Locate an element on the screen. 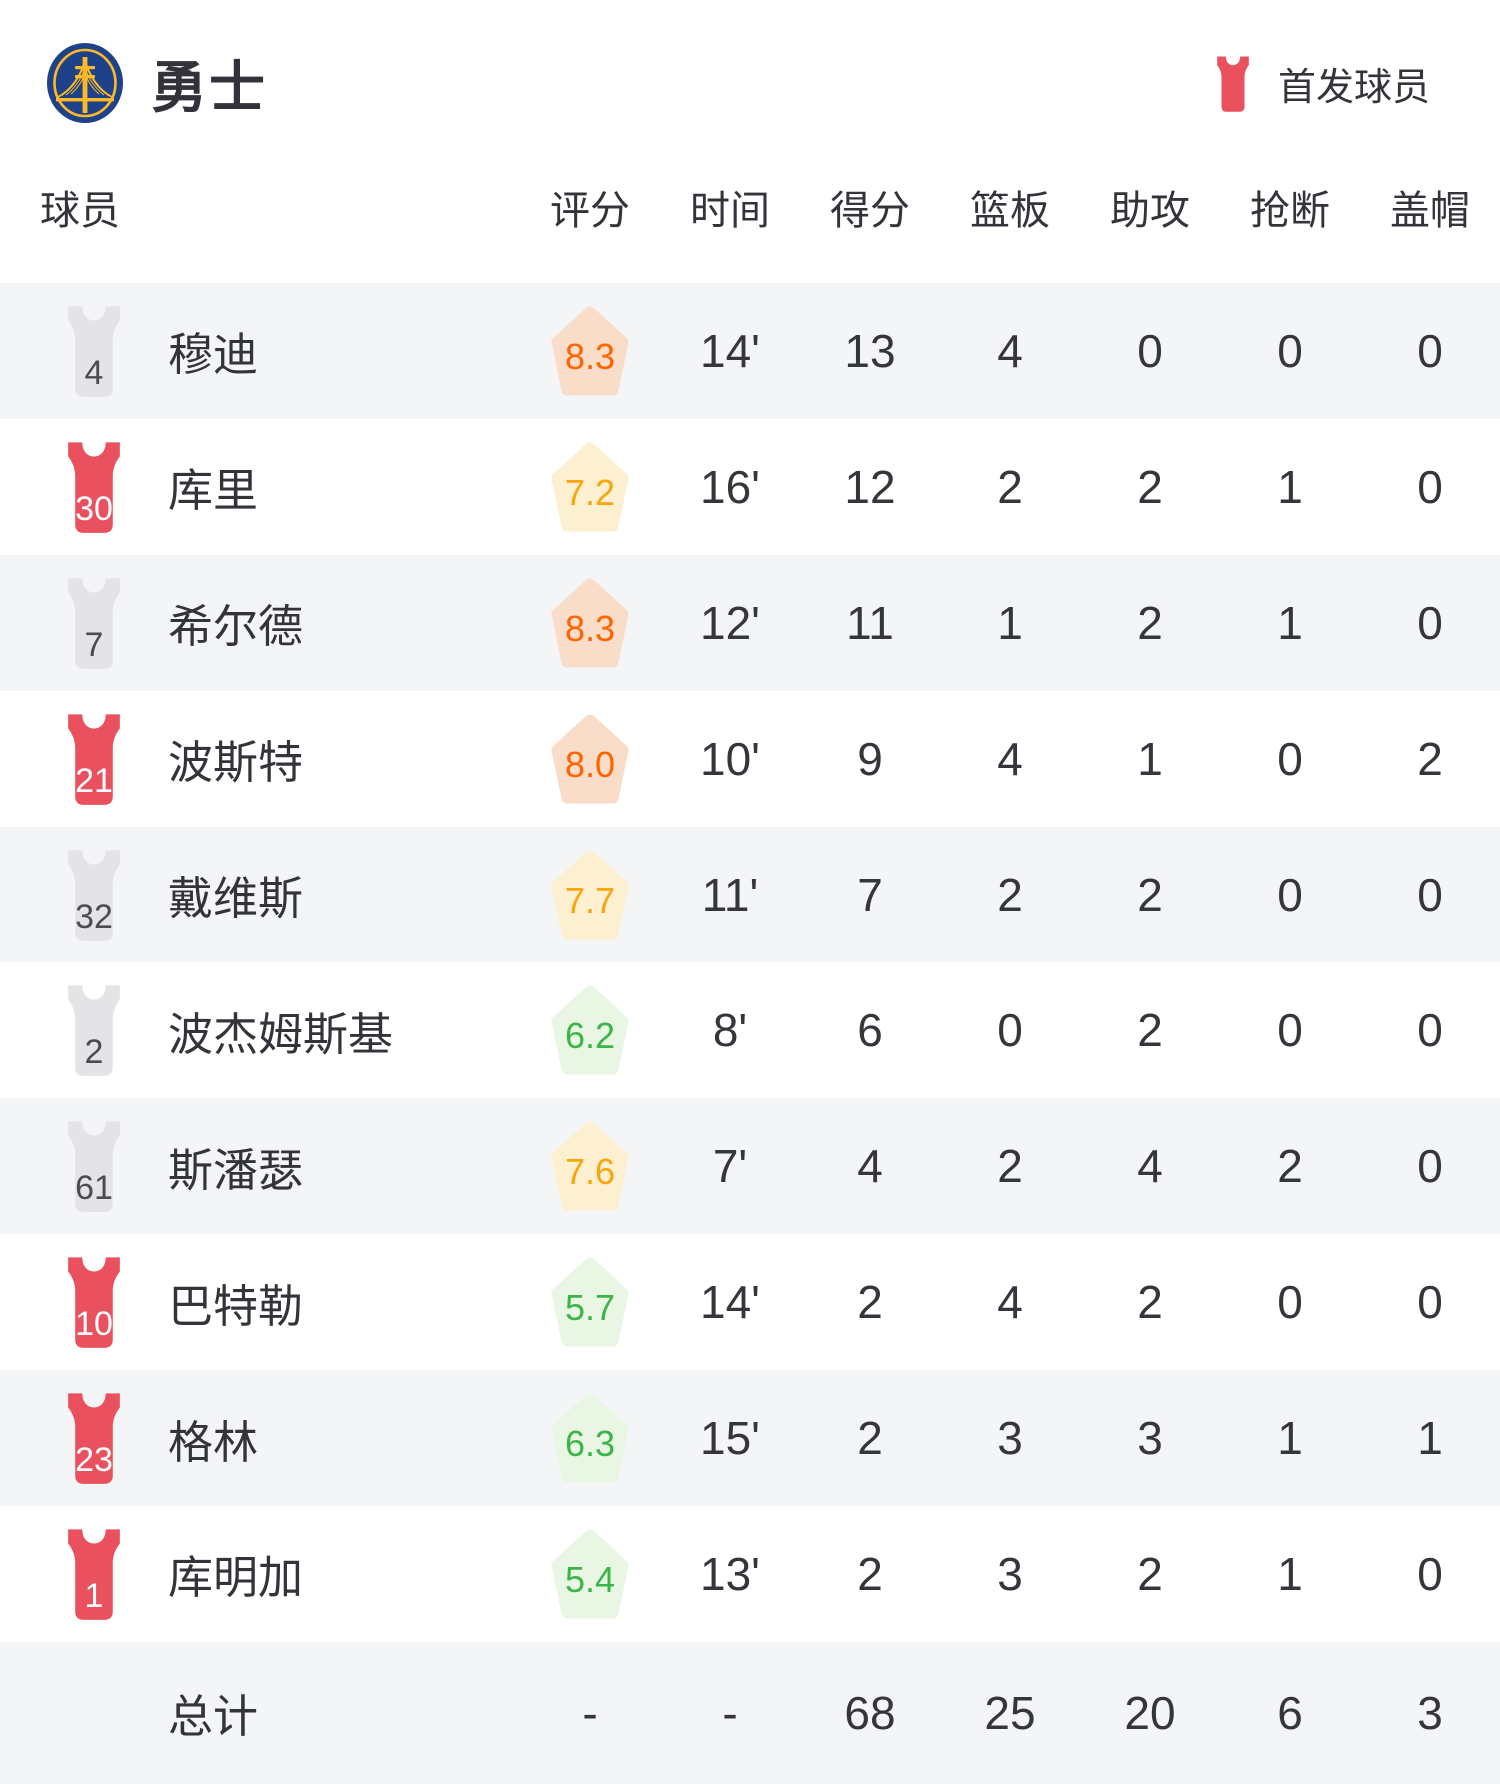  player-name: 希尔德 is located at coordinates (236, 627).